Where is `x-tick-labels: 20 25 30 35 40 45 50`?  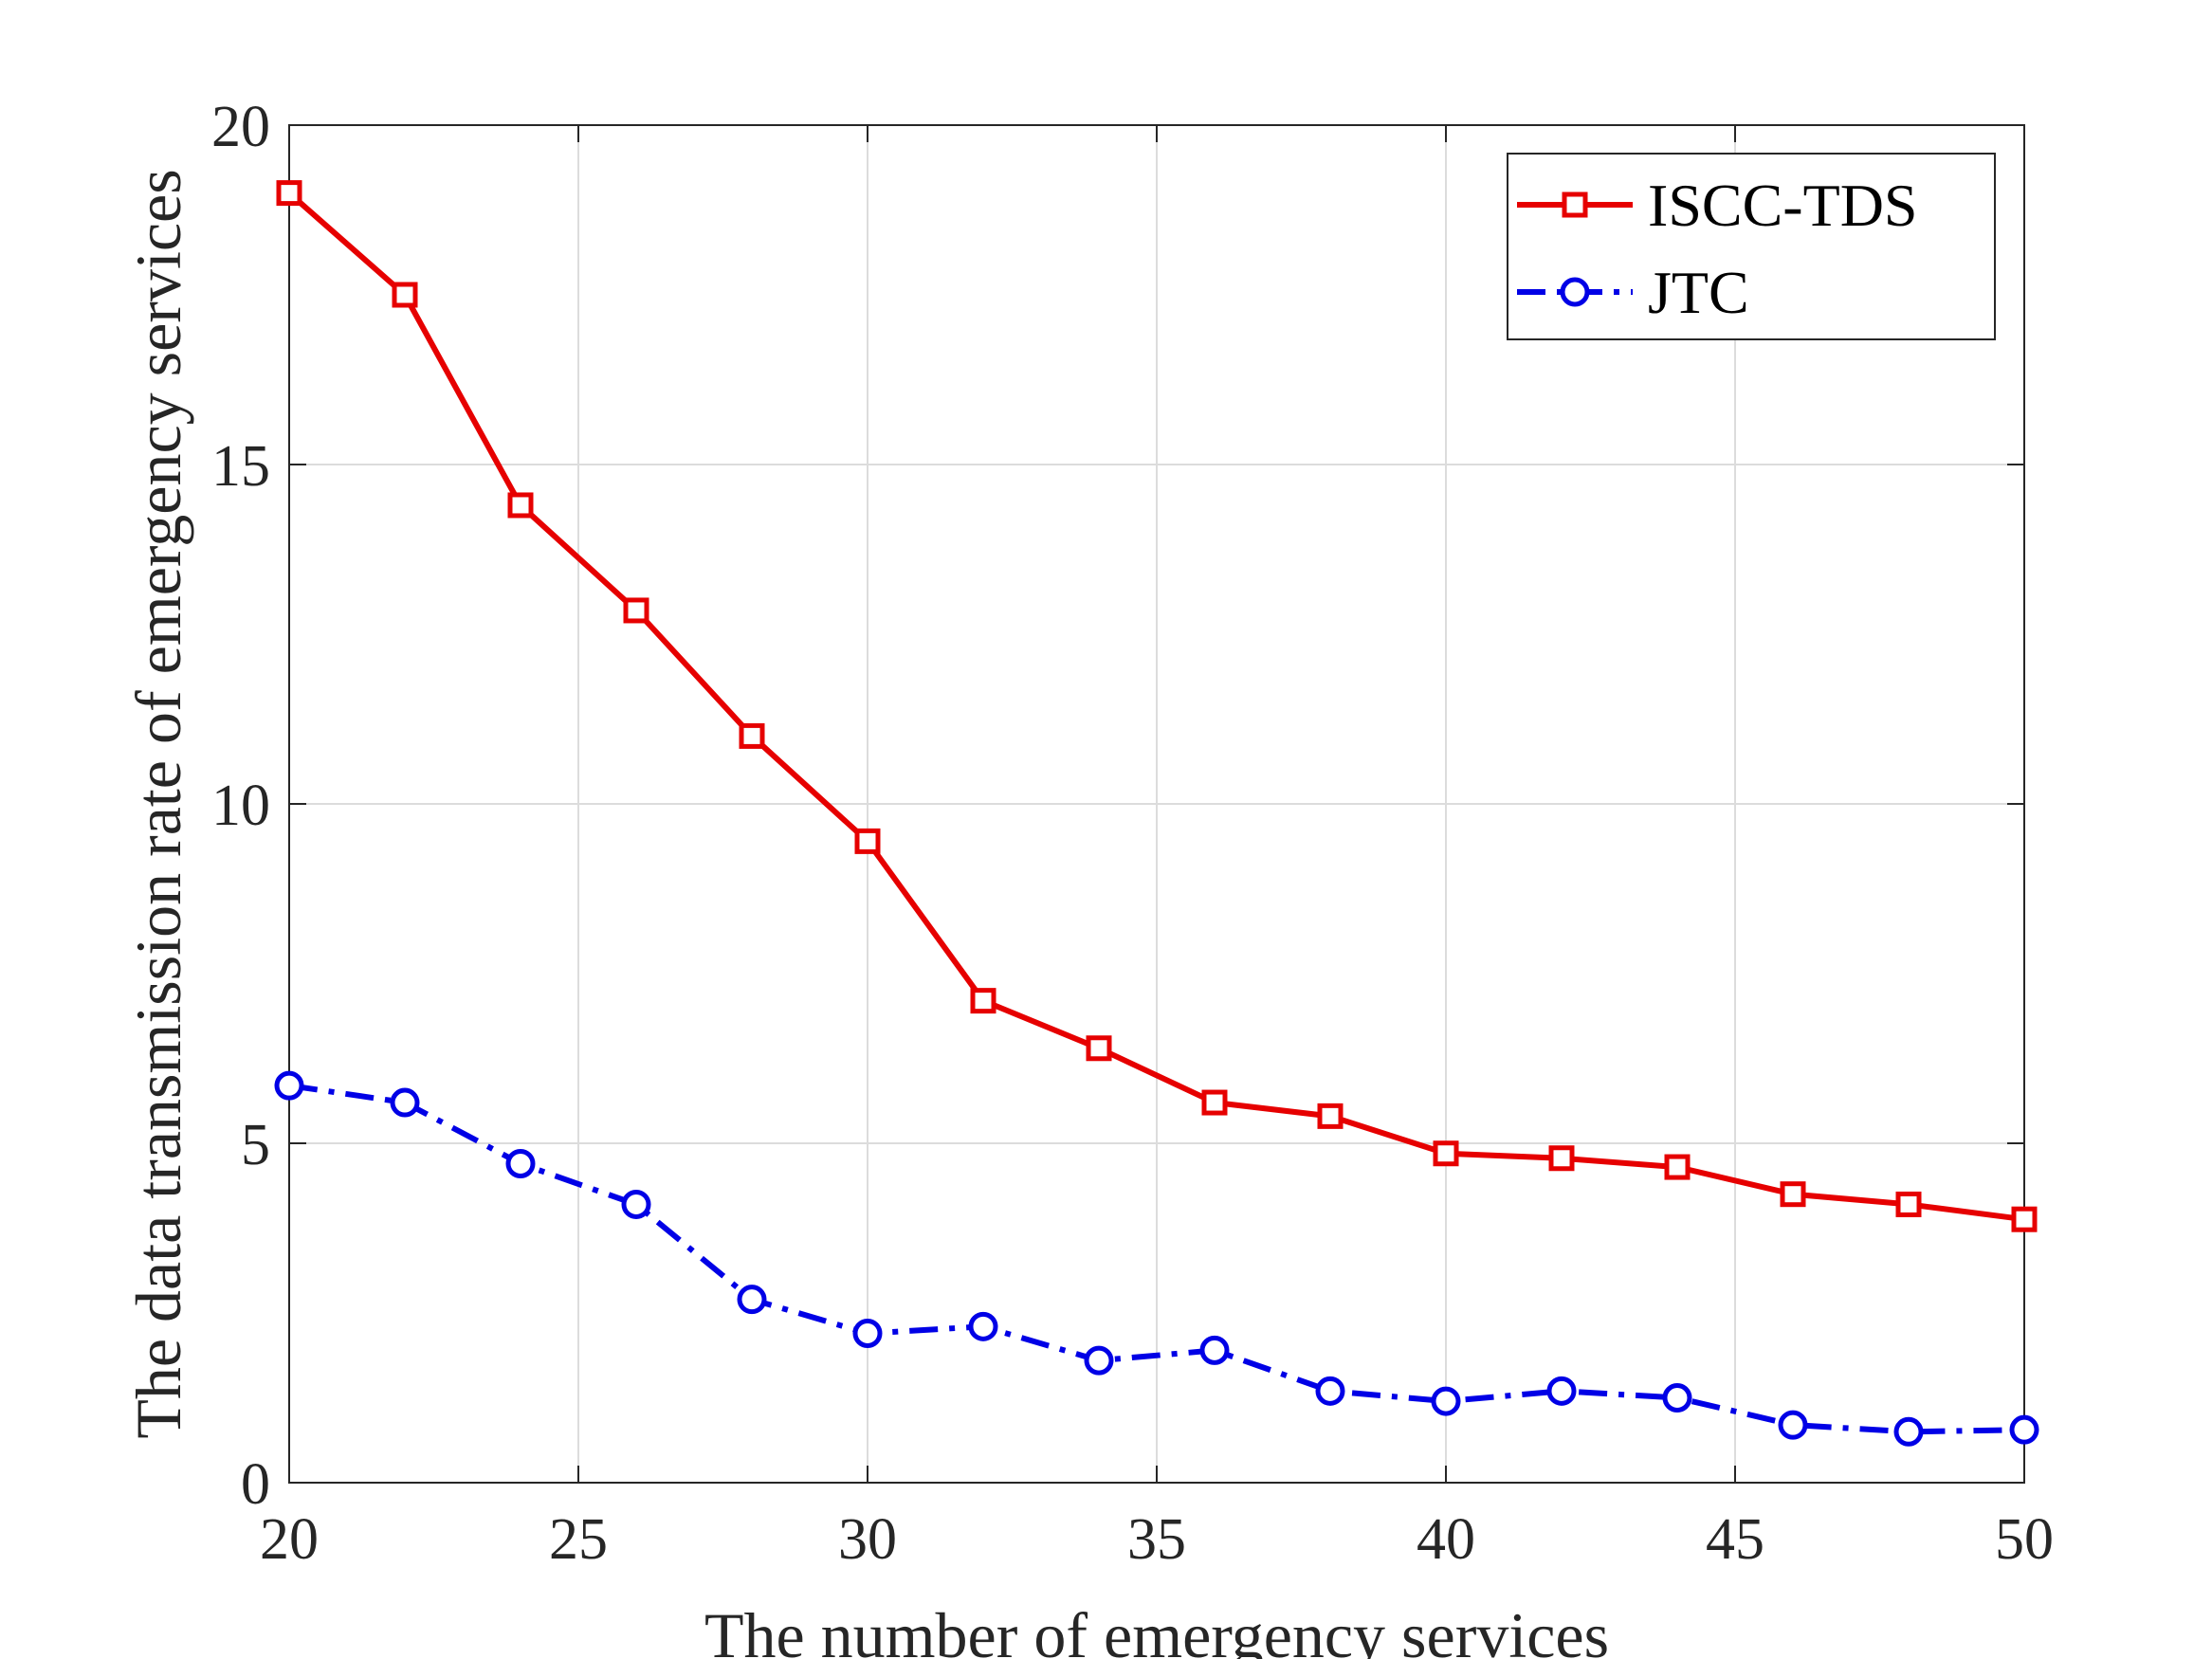 x-tick-labels: 20 25 30 35 40 45 50 is located at coordinates (1157, 1539).